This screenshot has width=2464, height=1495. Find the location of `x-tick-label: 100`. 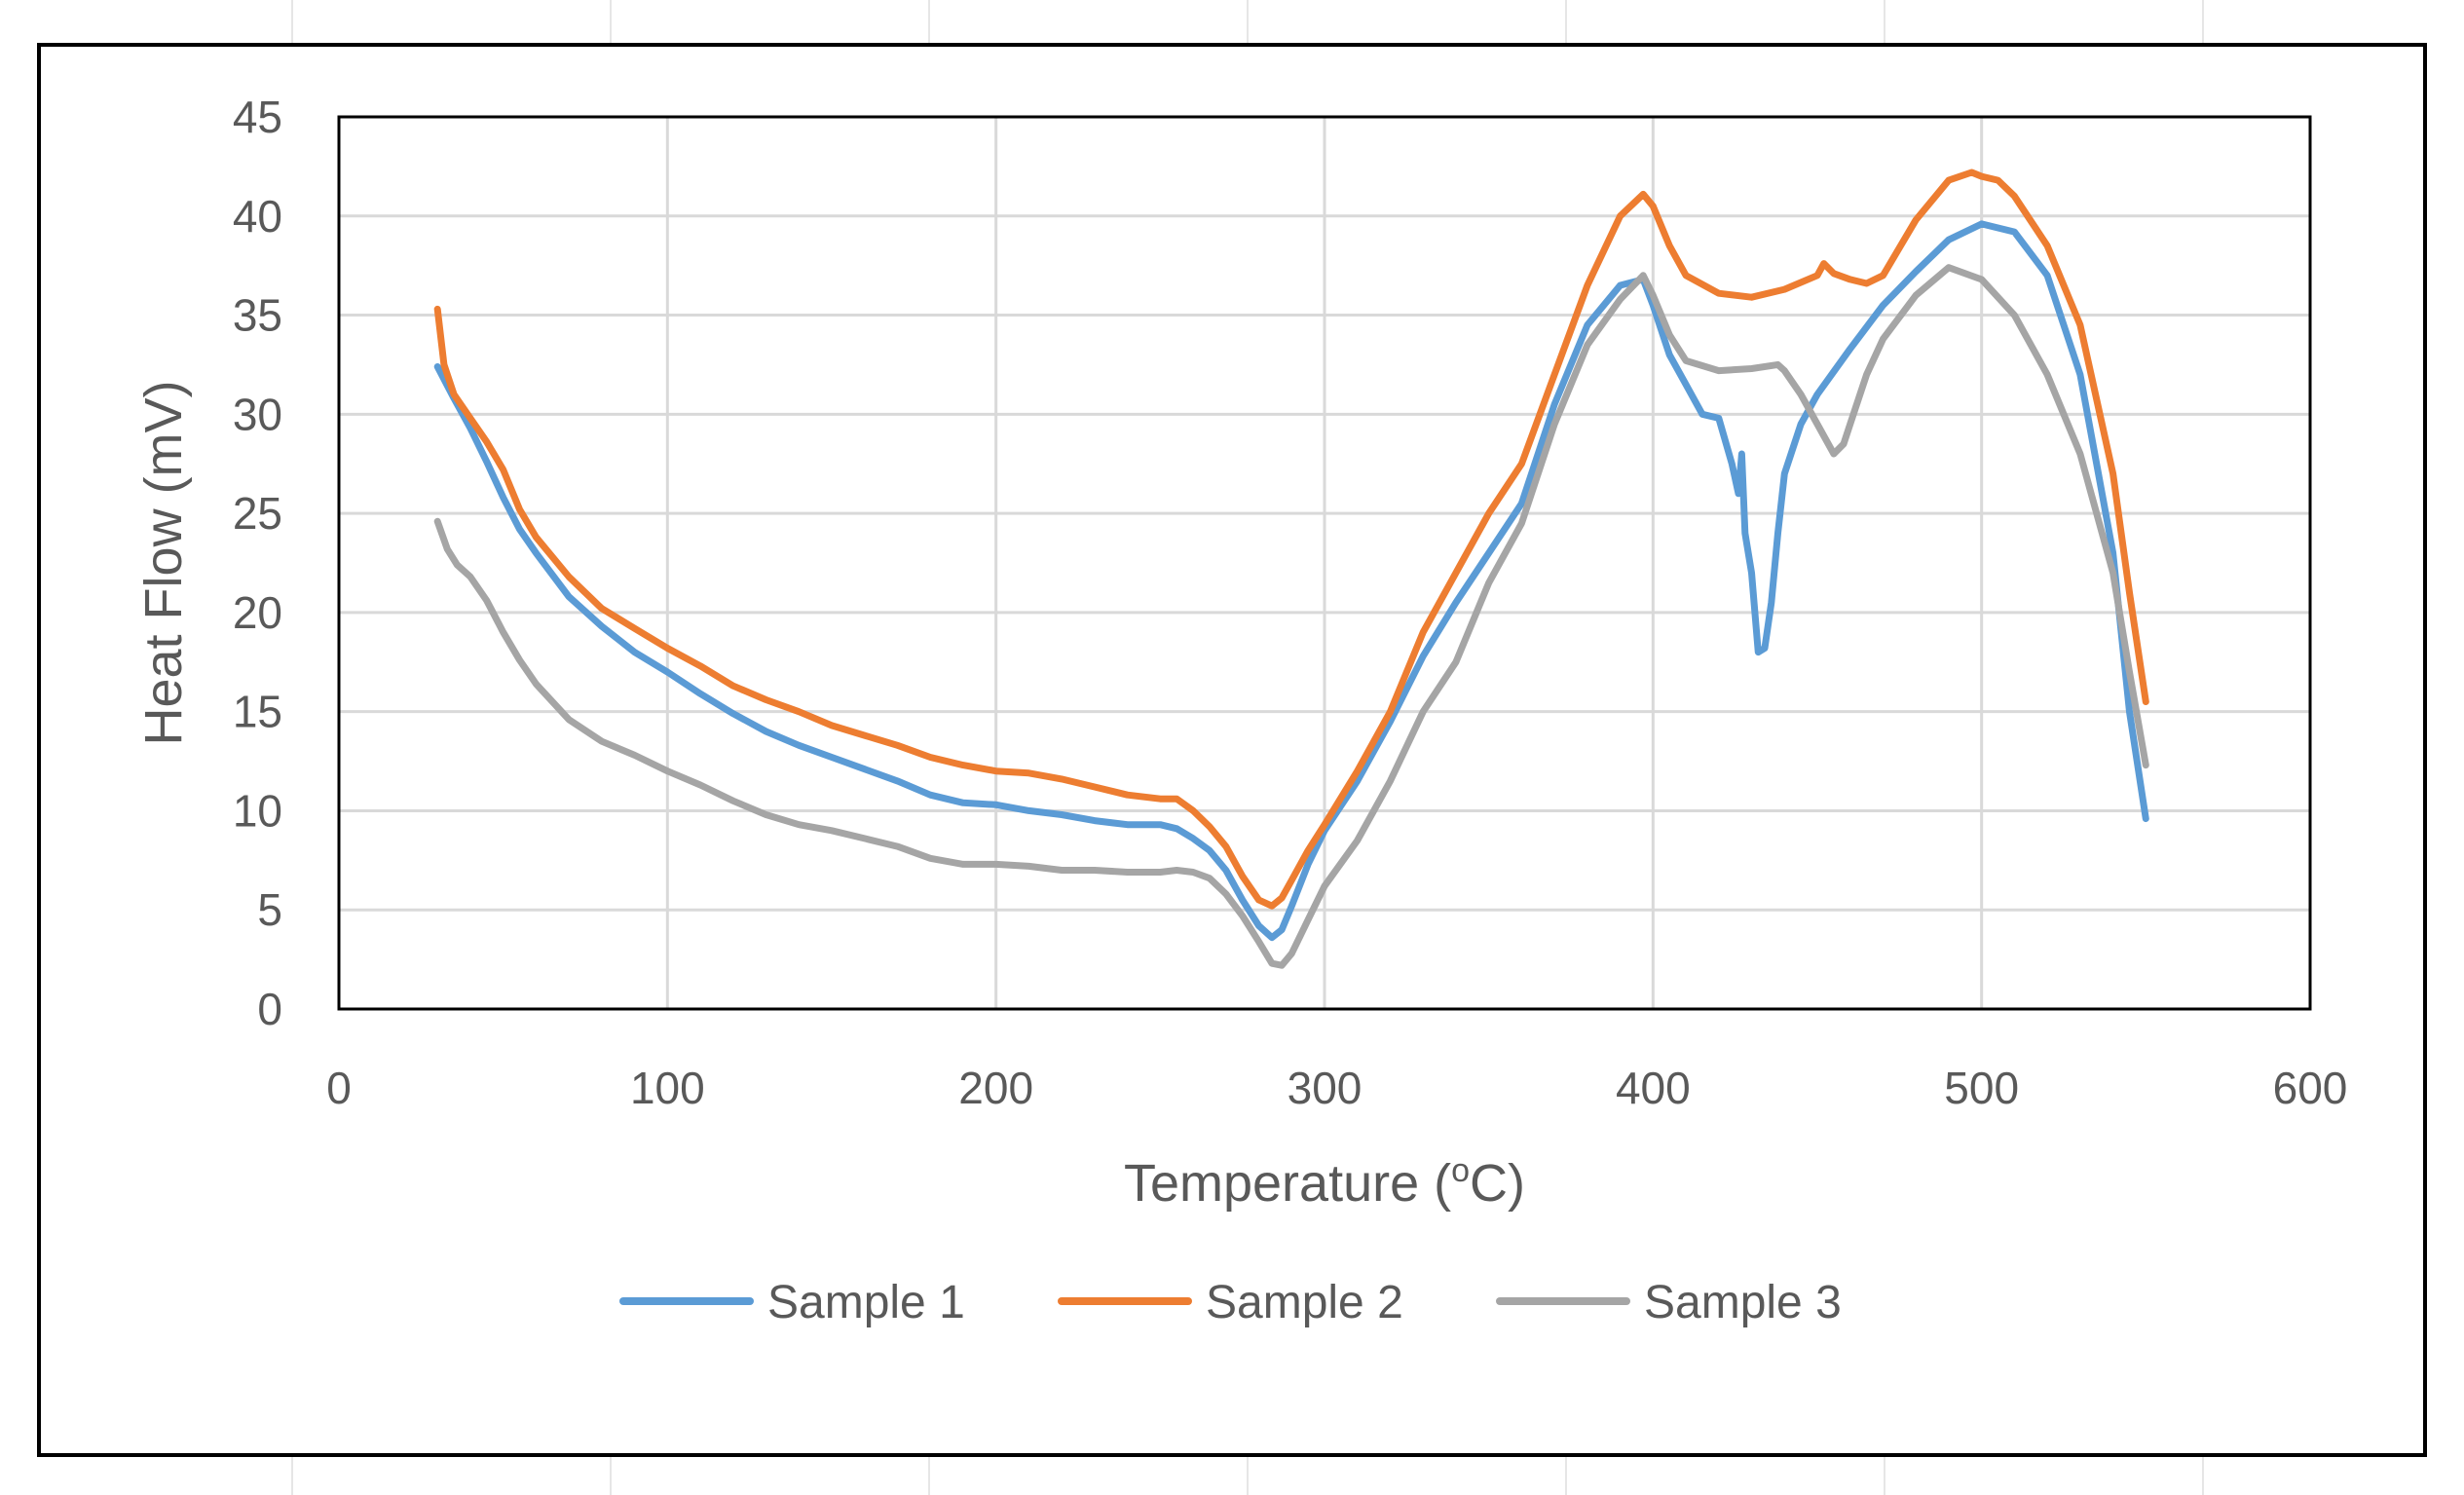

x-tick-label: 100 is located at coordinates (667, 1088).